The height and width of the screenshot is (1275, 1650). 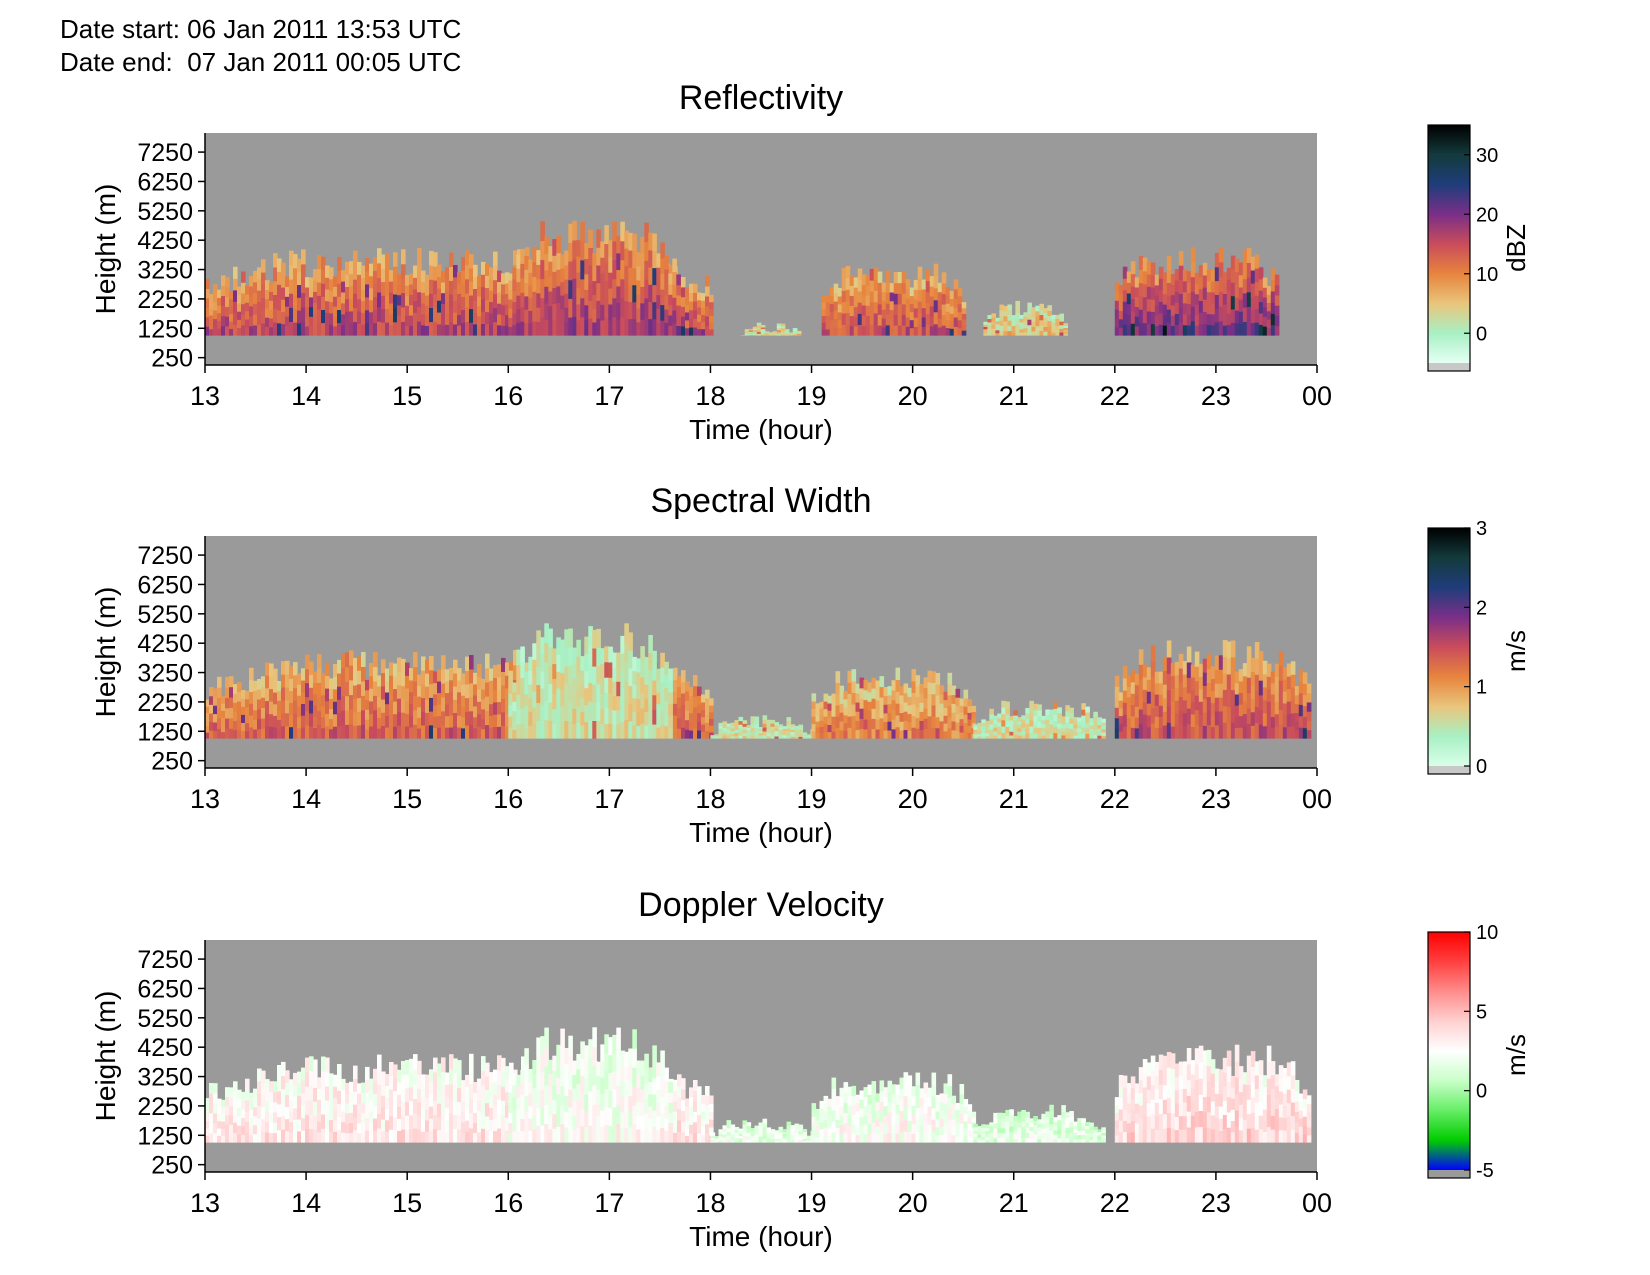 What do you see at coordinates (1014, 799) in the screenshot?
I see `x-tick-label: 21` at bounding box center [1014, 799].